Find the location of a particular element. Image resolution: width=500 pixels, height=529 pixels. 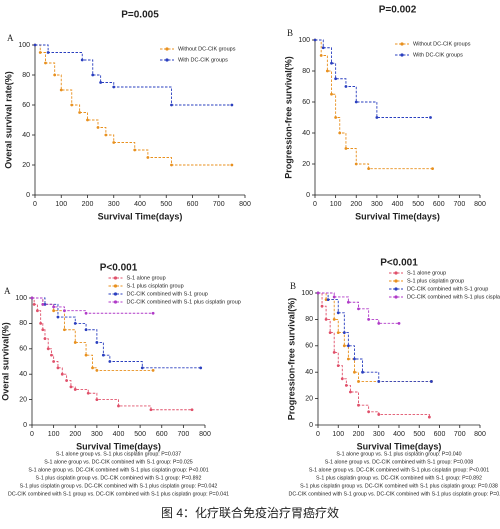

y-tick-label: 60 is located at coordinates (306, 102).